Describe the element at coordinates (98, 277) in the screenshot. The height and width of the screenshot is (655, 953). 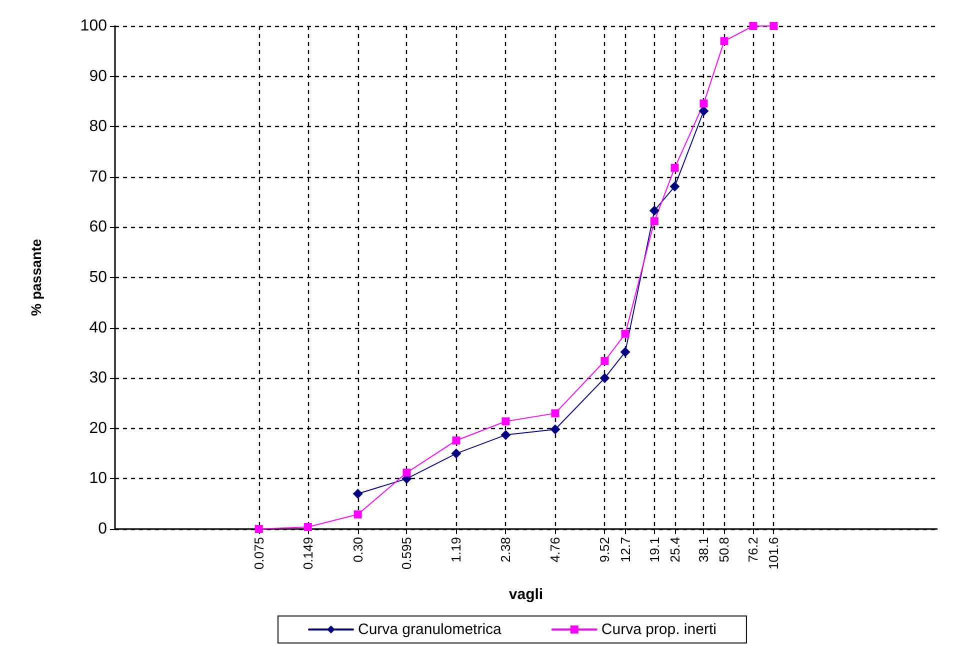
I see `y-tick-label: 50` at that location.